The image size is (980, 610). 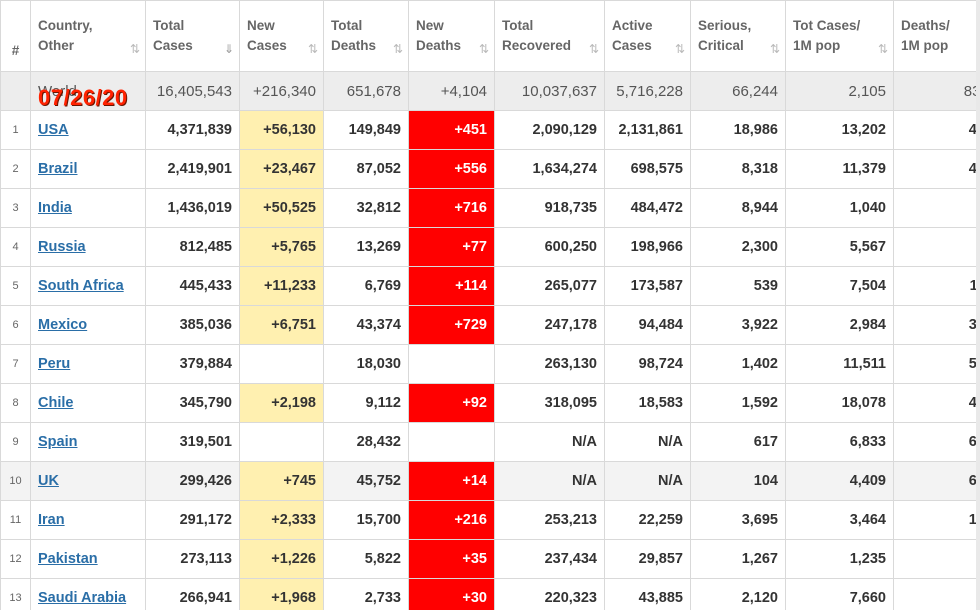 I want to click on header-serious-critical: Serious, Critical ⇅, so click(x=738, y=36).